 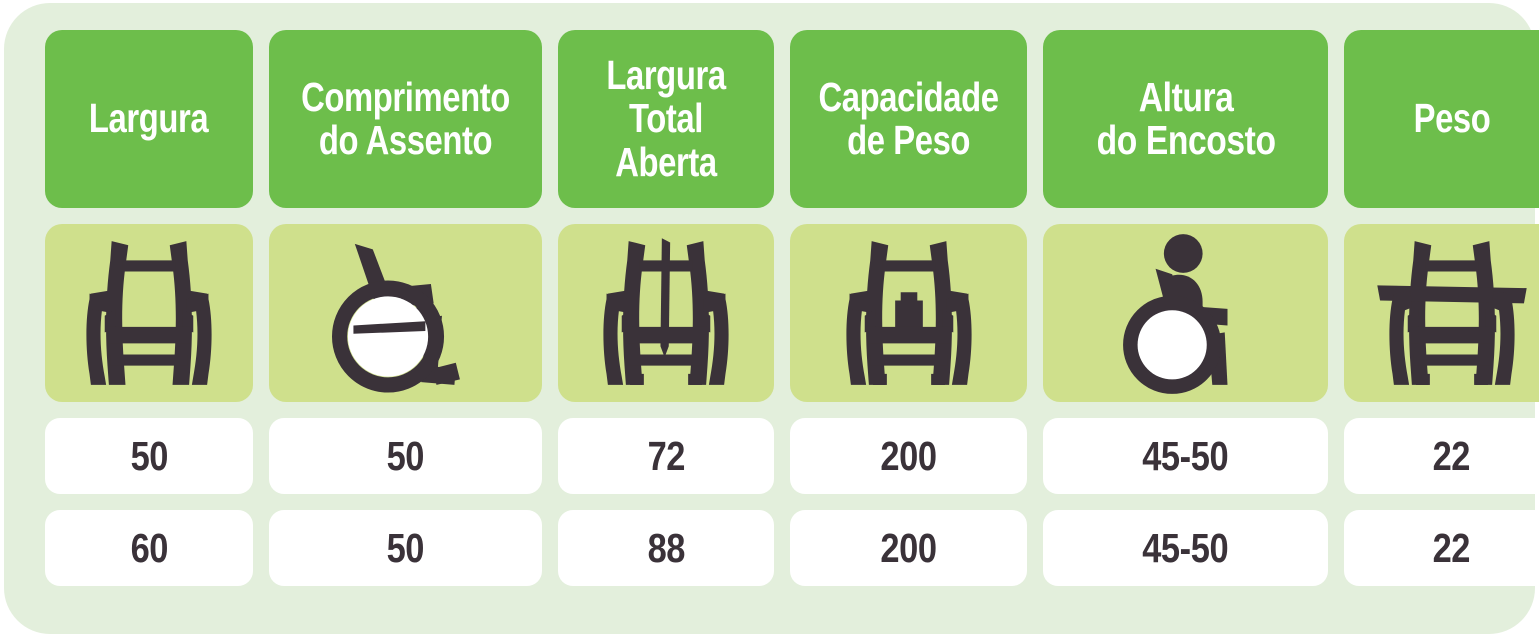 I want to click on column-header-largura: Largura, so click(x=149, y=119).